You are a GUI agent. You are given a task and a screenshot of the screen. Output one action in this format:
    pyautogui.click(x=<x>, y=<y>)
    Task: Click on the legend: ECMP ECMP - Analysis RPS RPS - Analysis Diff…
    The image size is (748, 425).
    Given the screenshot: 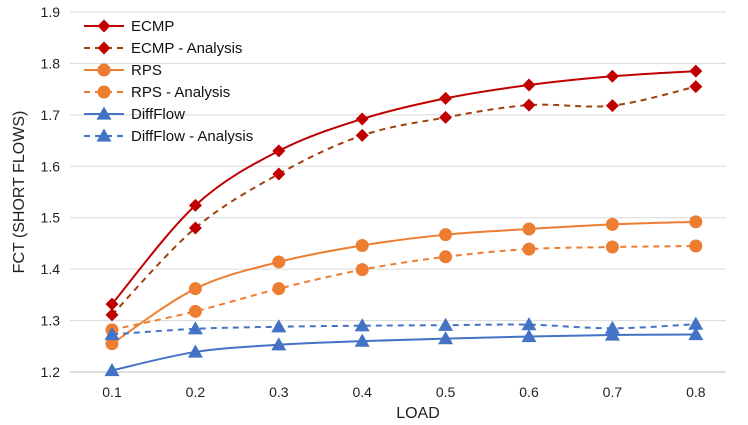 What is the action you would take?
    pyautogui.click(x=168, y=81)
    